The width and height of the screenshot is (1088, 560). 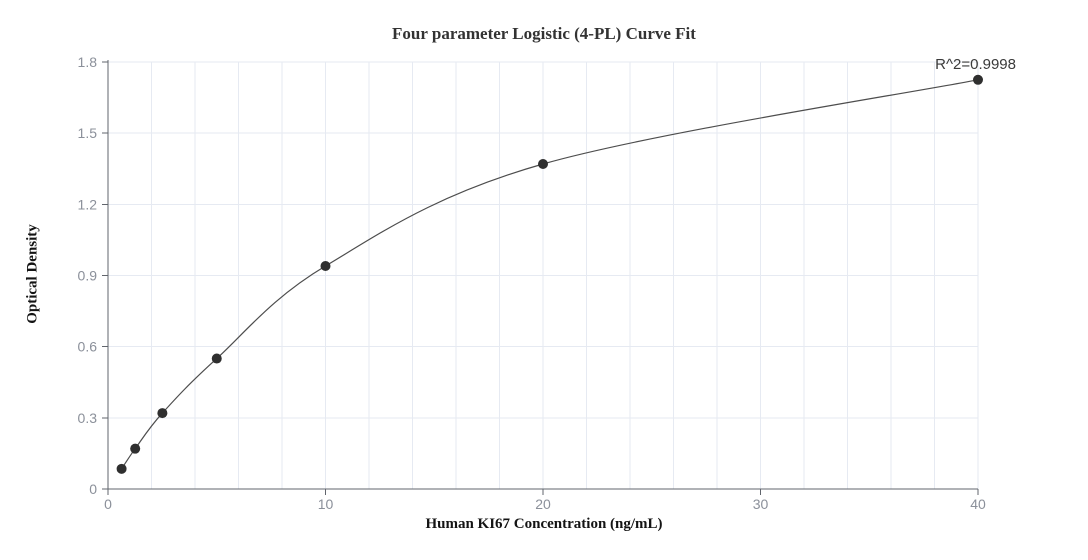 What do you see at coordinates (326, 504) in the screenshot?
I see `x-tick-label: 10` at bounding box center [326, 504].